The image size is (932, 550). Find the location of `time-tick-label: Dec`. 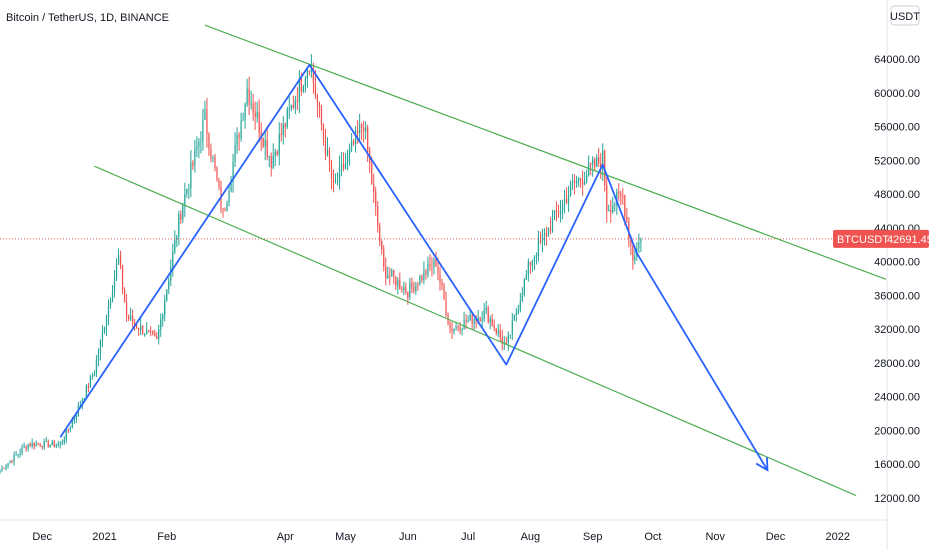

time-tick-label: Dec is located at coordinates (776, 537).